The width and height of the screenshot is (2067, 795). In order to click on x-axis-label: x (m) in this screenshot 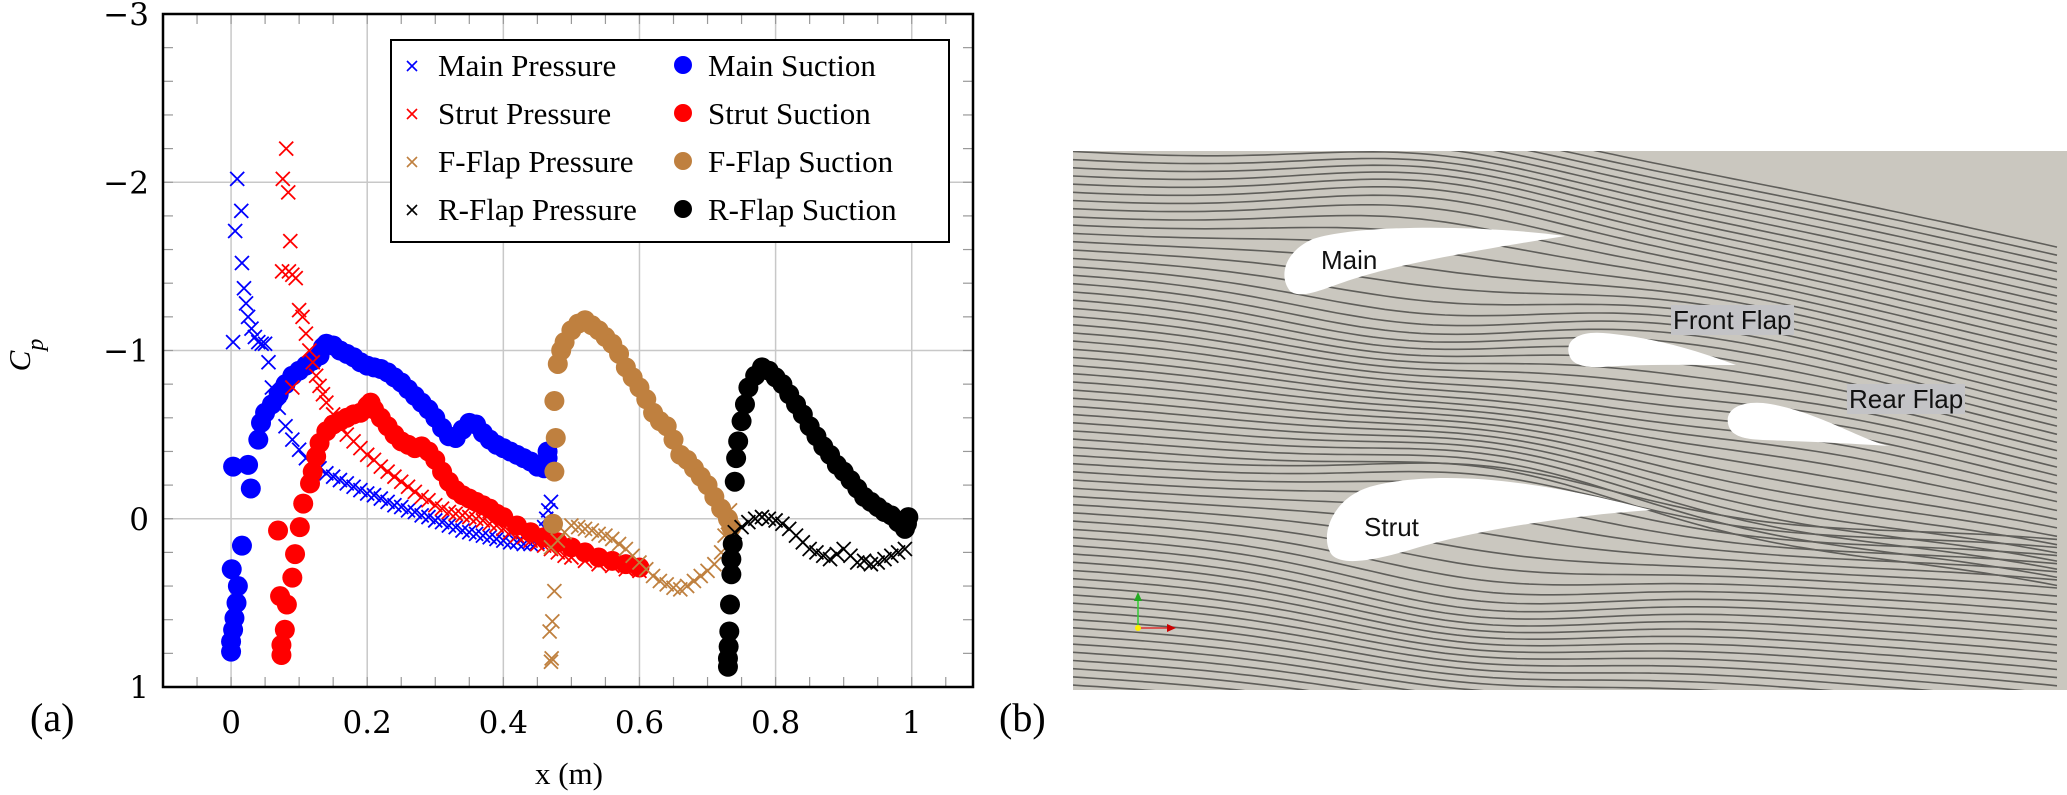, I will do `click(569, 773)`.